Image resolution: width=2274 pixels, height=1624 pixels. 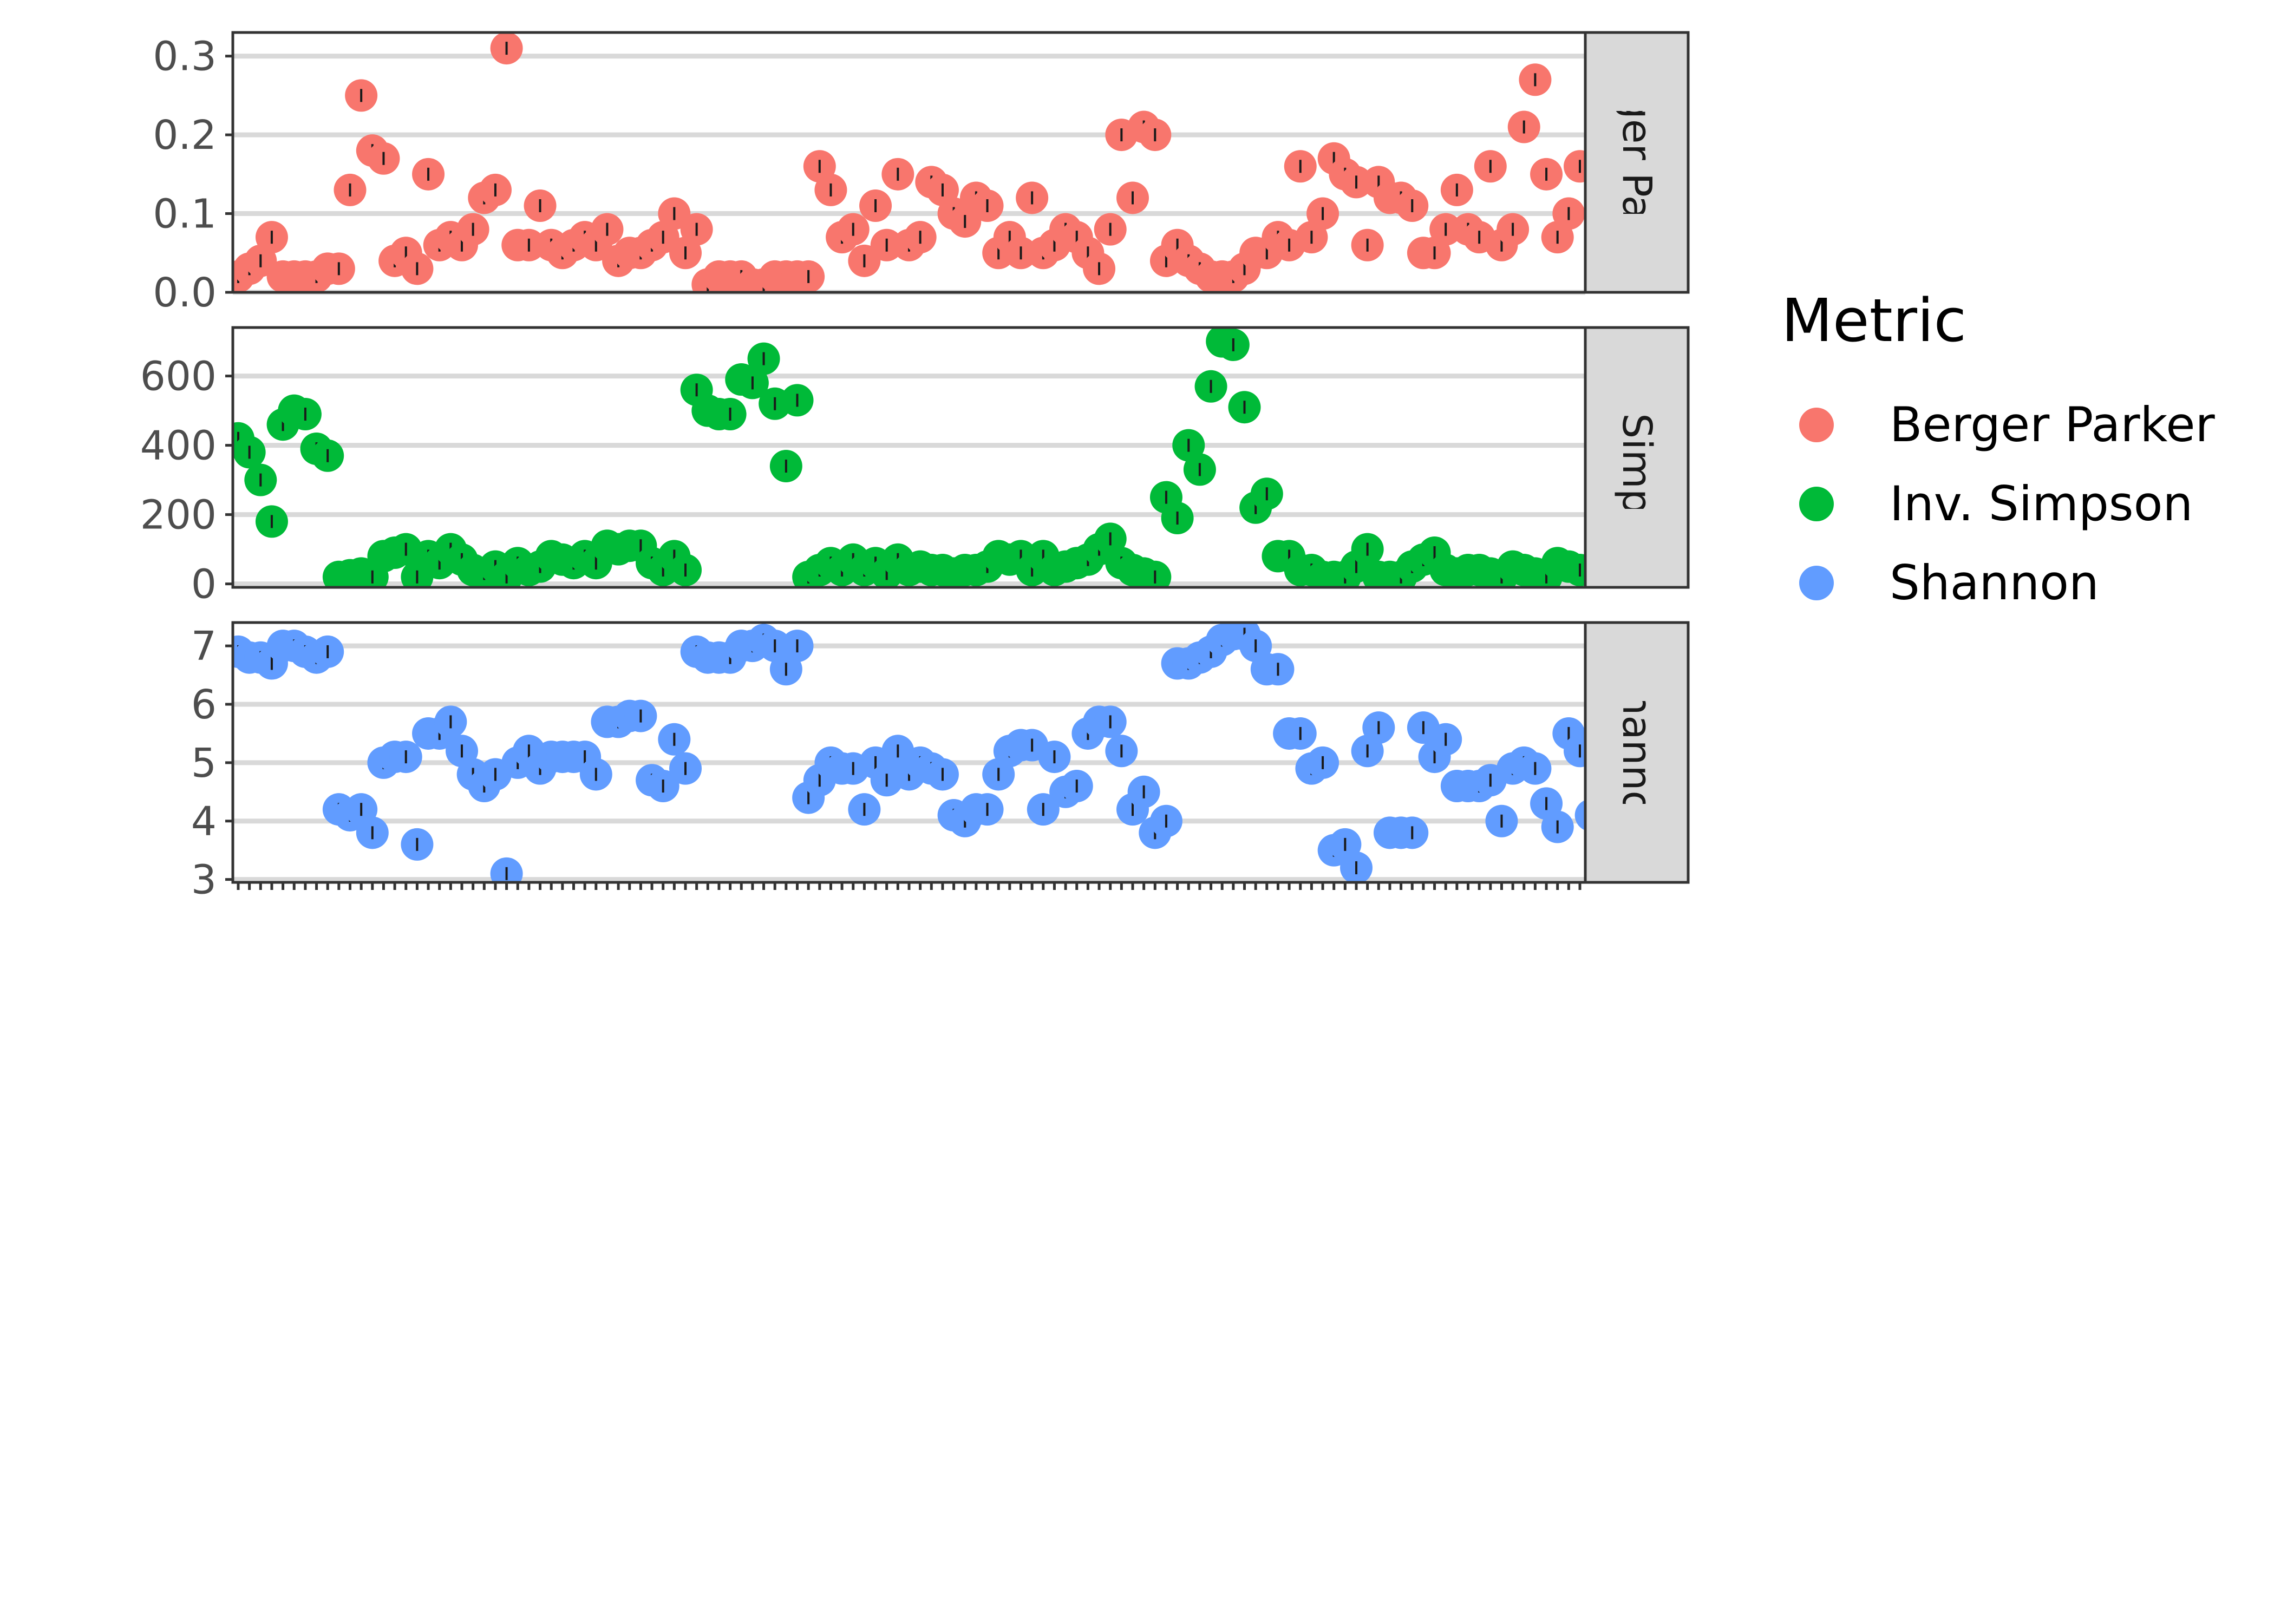 I want to click on x-axis, so click(x=910, y=886).